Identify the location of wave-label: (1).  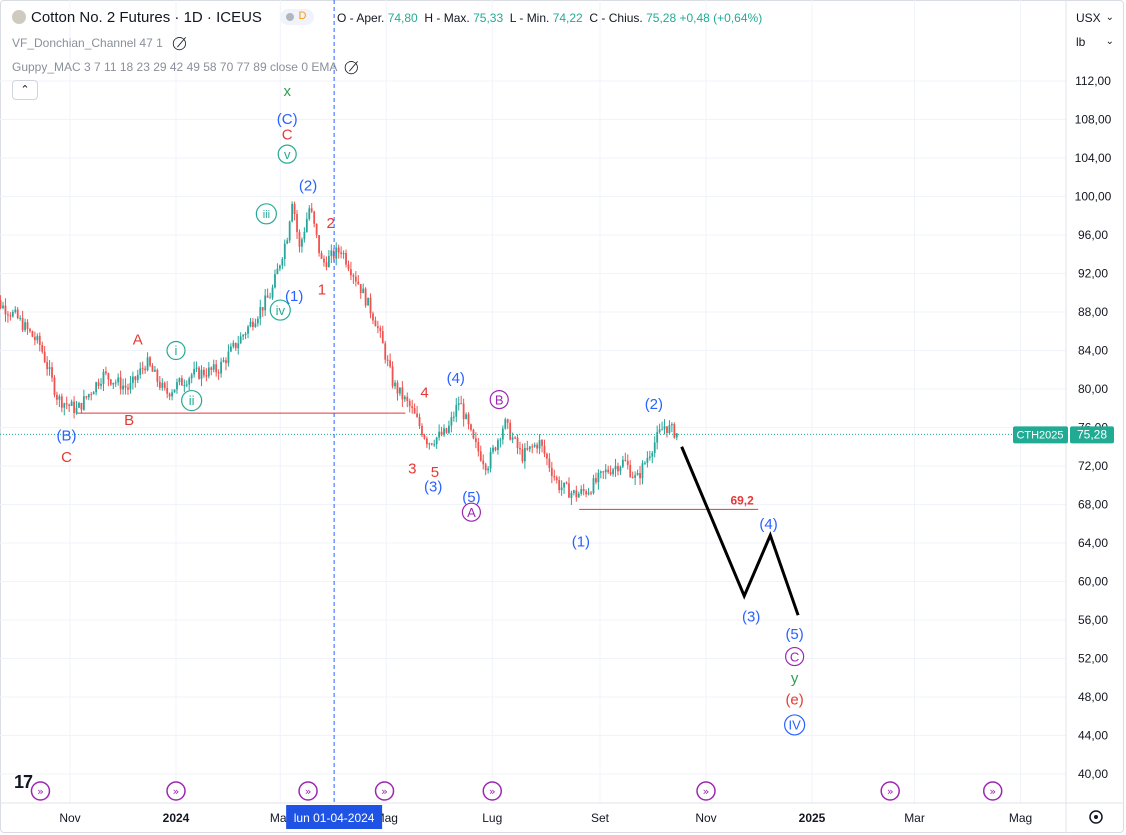
(294, 296).